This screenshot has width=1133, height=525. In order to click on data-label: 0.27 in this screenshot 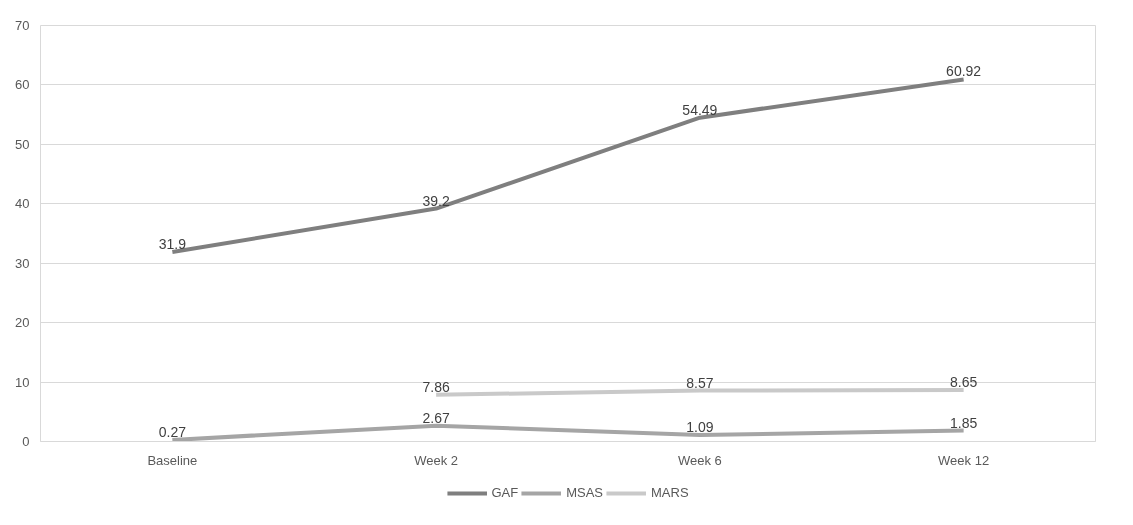, I will do `click(172, 431)`.